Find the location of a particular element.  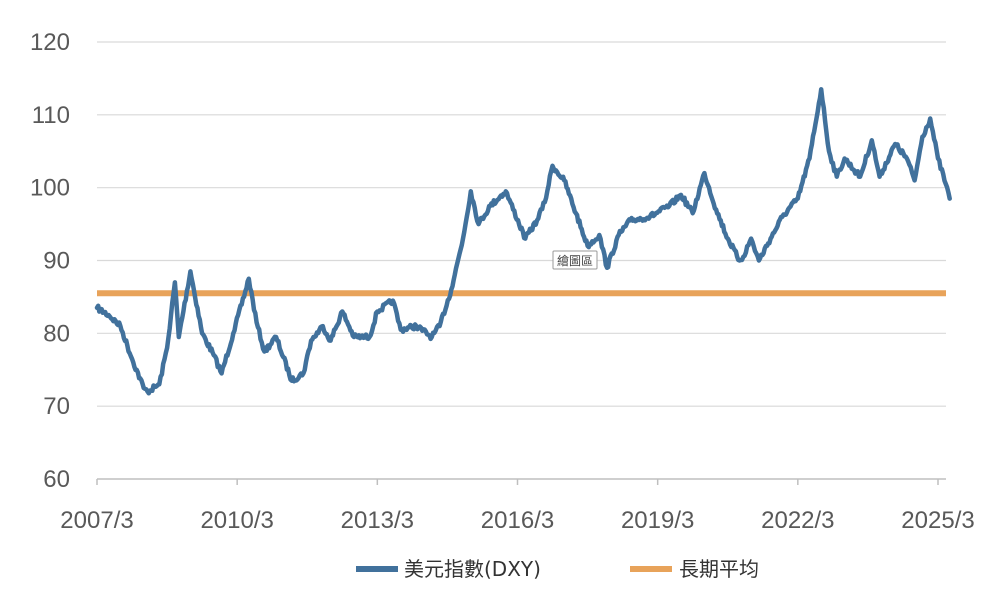

y-axis-tick-labels: 60 70 80 90 100 110 120 is located at coordinates (50, 261).